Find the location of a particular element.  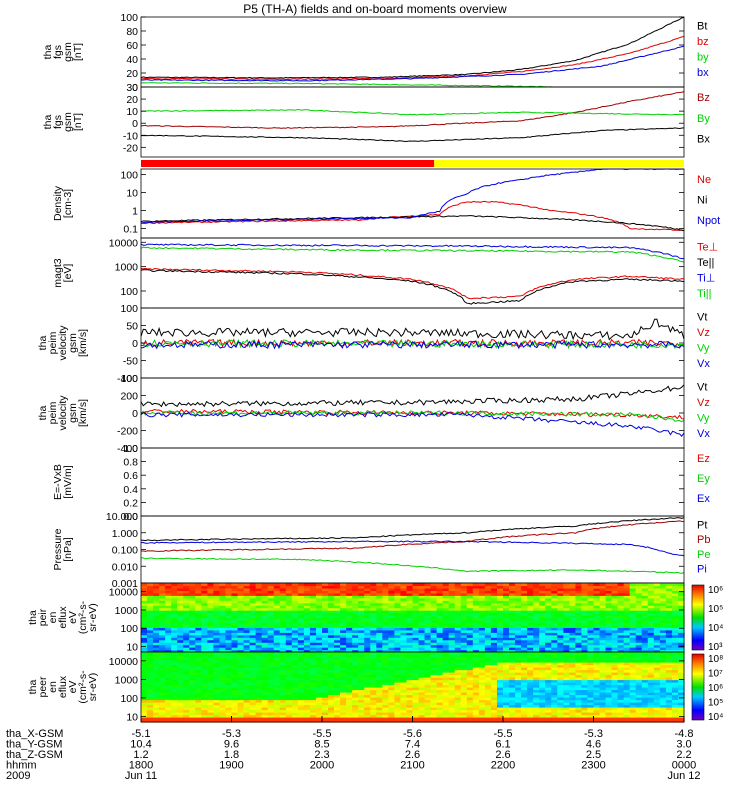

series-Npot is located at coordinates (412, 196).